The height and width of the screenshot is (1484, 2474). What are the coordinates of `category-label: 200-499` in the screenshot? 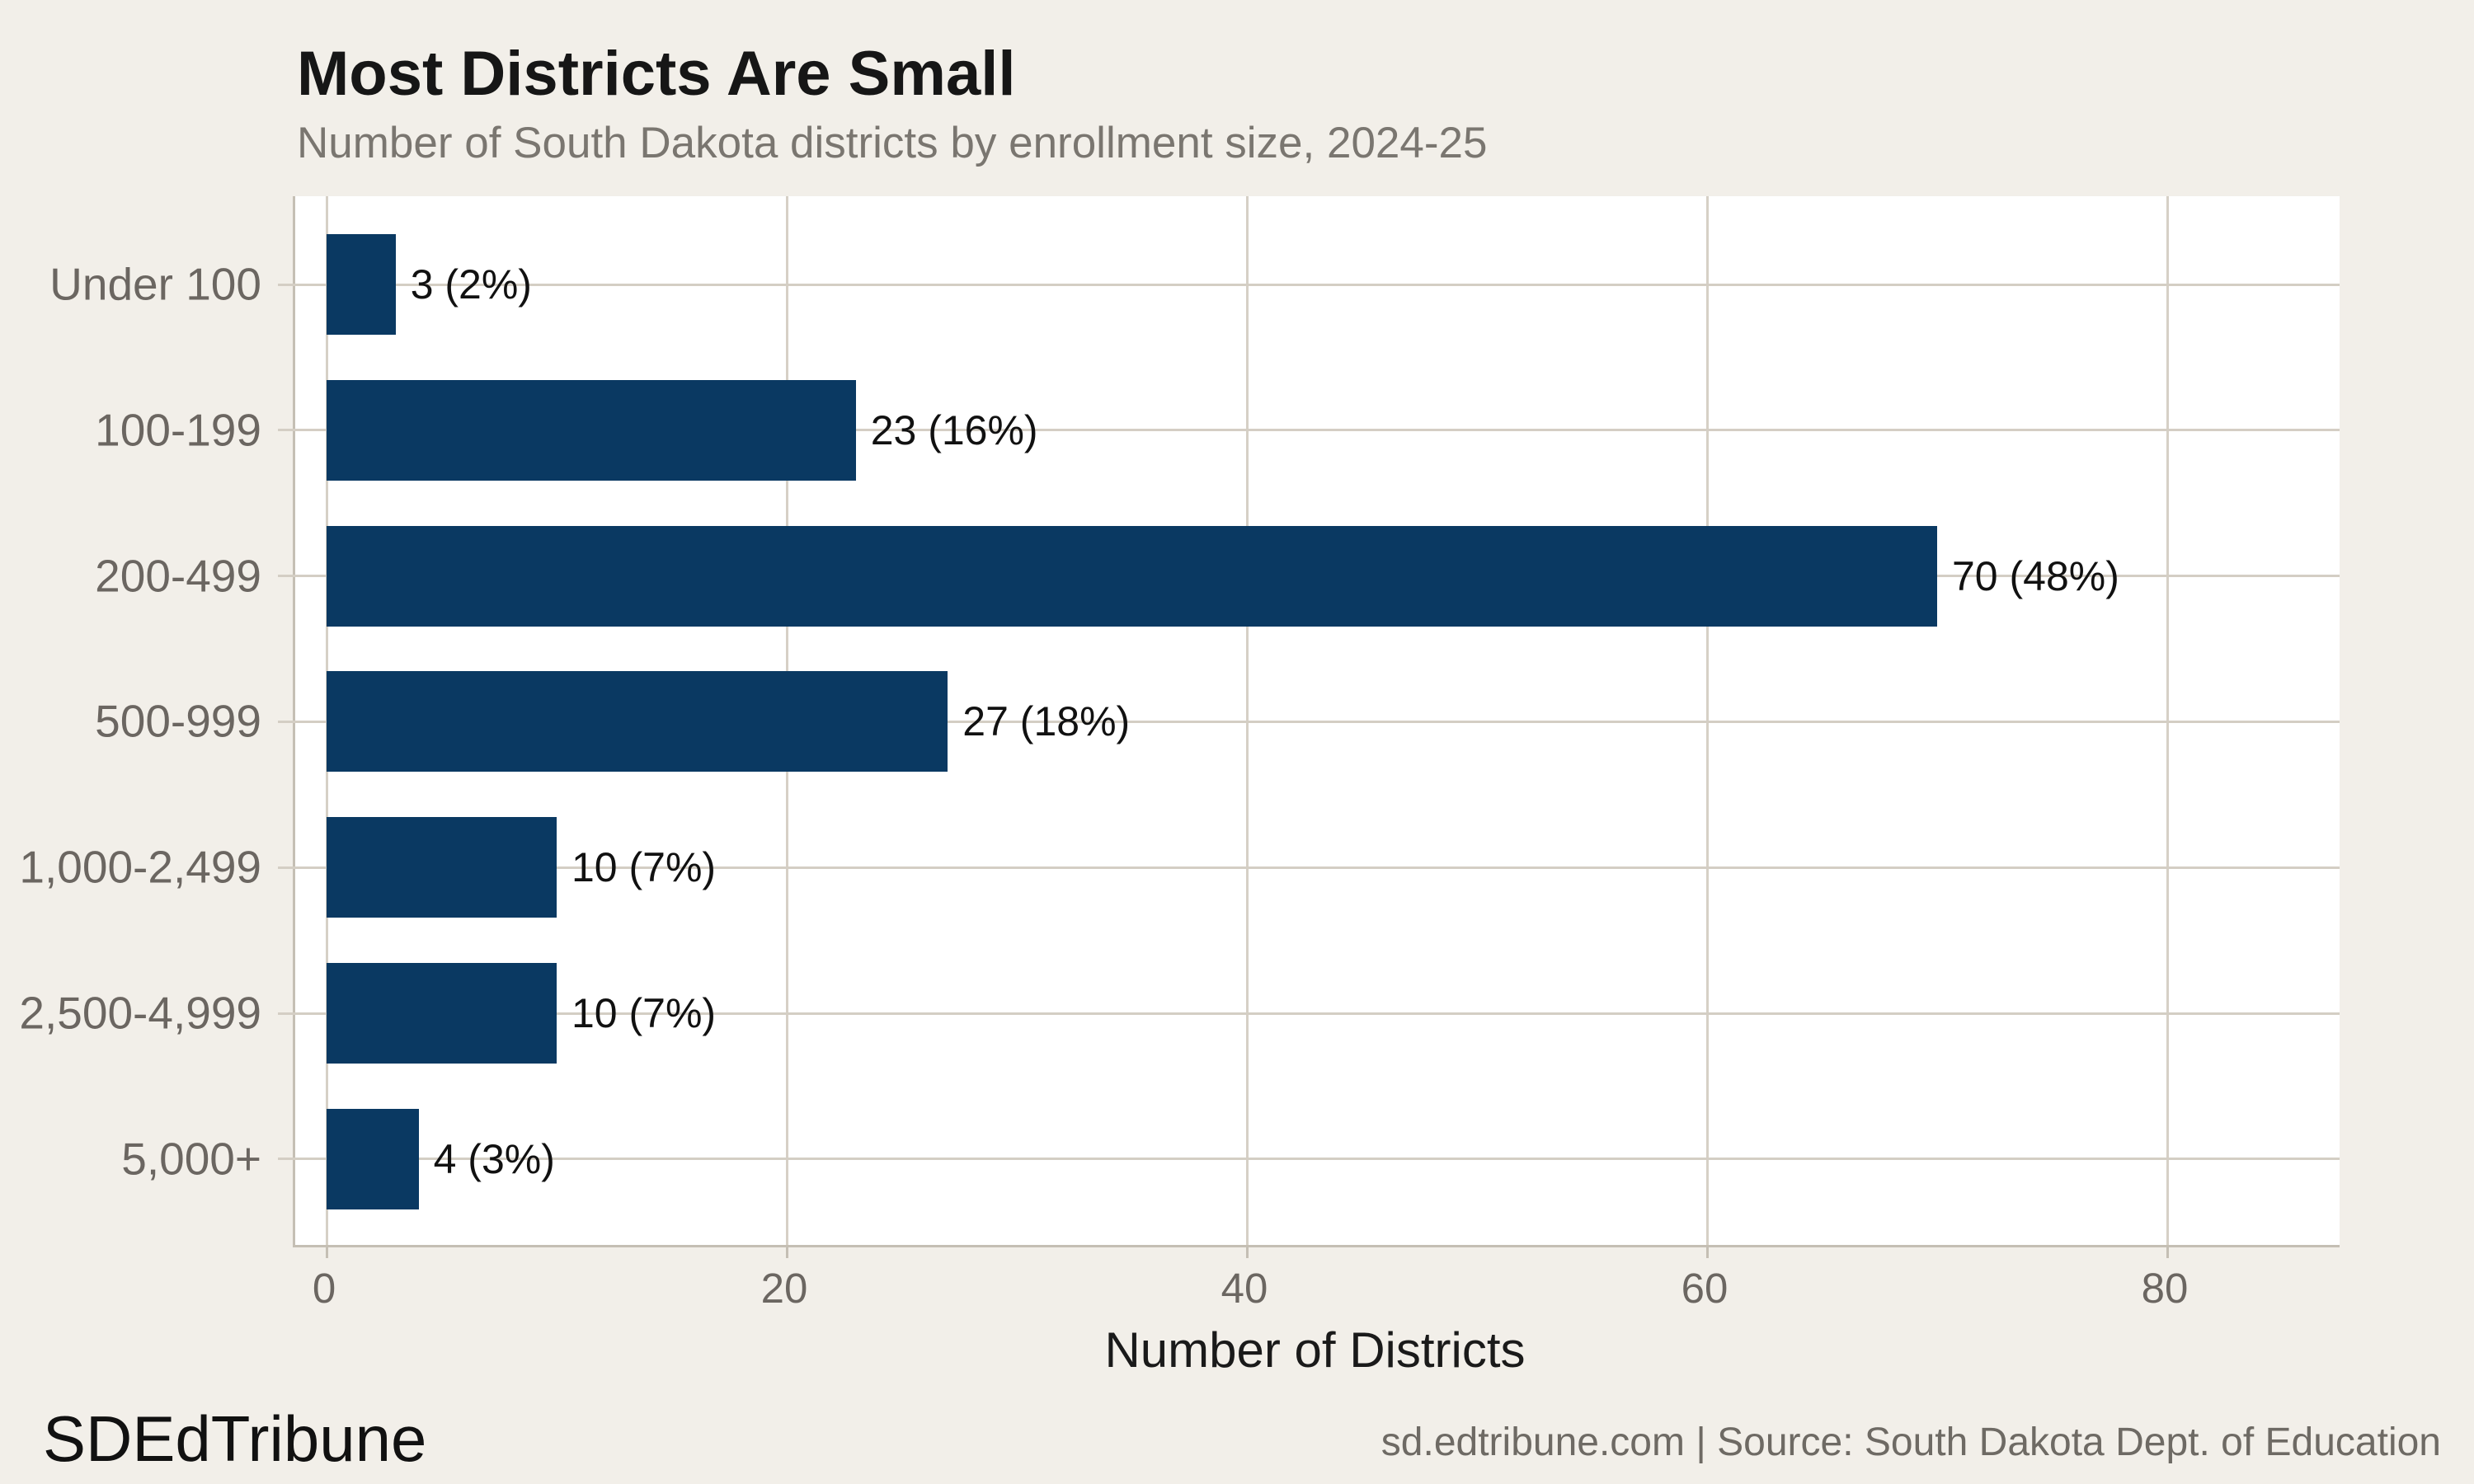 It's located at (178, 576).